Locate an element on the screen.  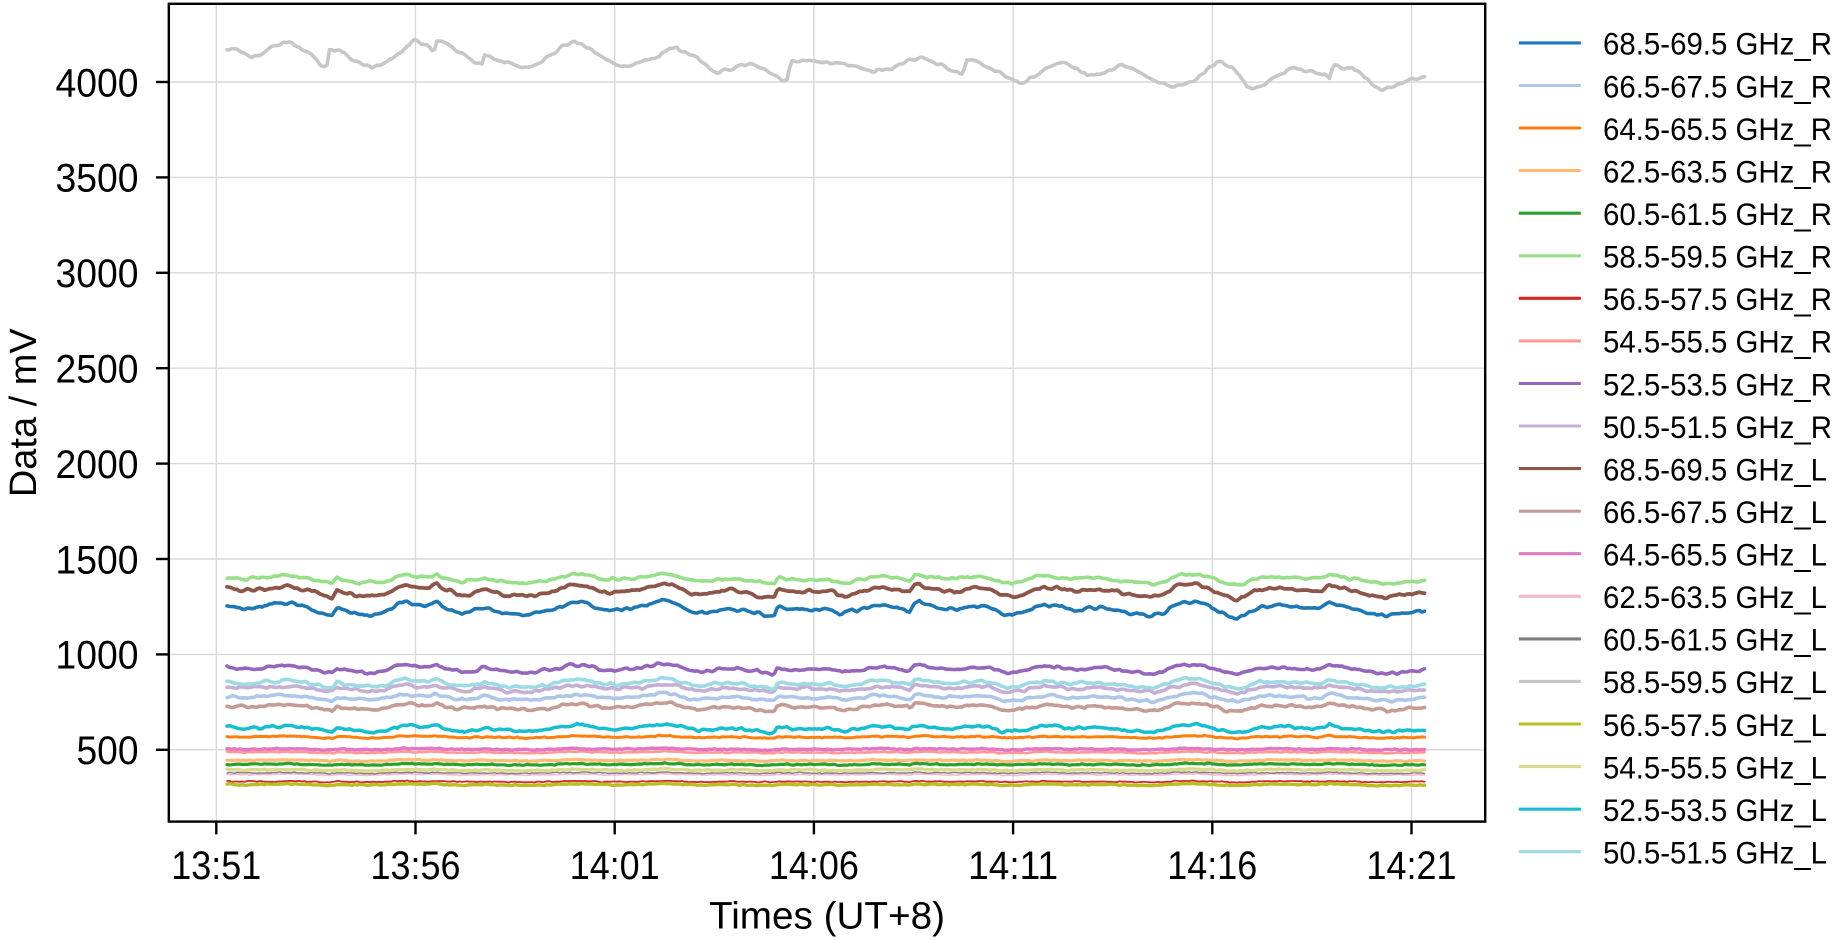
svg-text: 56.5-57.5 GHz_L is located at coordinates (1715, 725).